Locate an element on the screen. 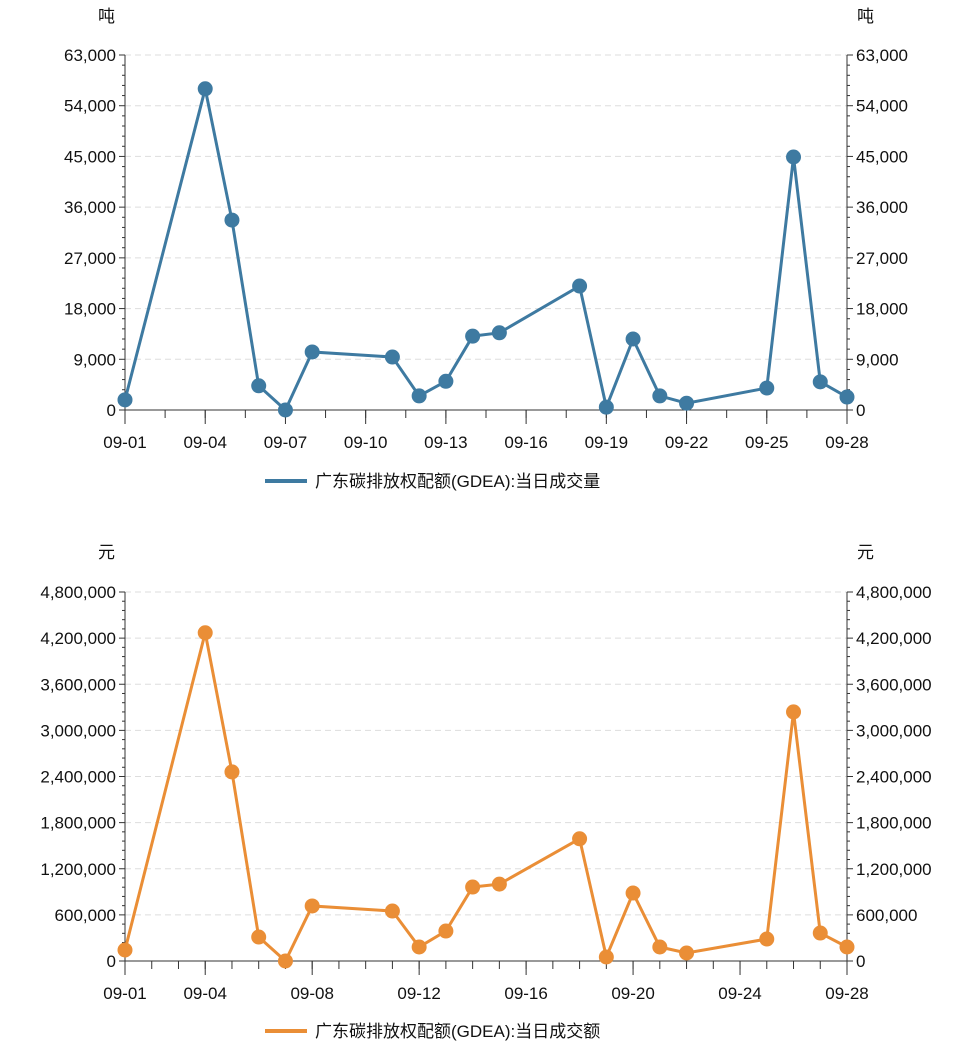 The width and height of the screenshot is (978, 1050). y-tick-label-right: 9,000 is located at coordinates (877, 359).